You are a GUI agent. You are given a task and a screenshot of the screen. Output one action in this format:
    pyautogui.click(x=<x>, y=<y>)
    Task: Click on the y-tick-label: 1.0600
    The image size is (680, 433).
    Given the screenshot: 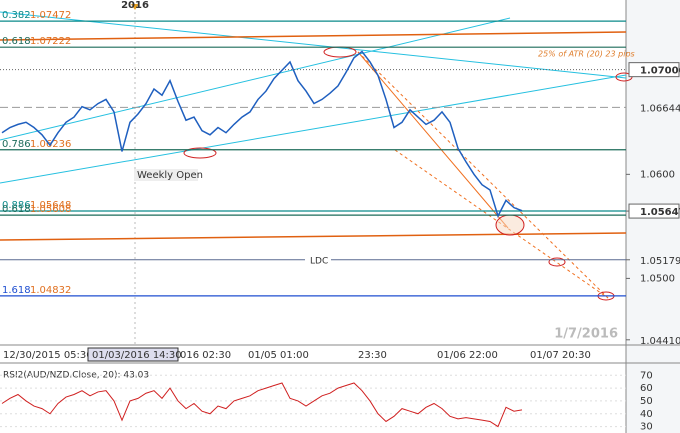 What is the action you would take?
    pyautogui.click(x=657, y=174)
    